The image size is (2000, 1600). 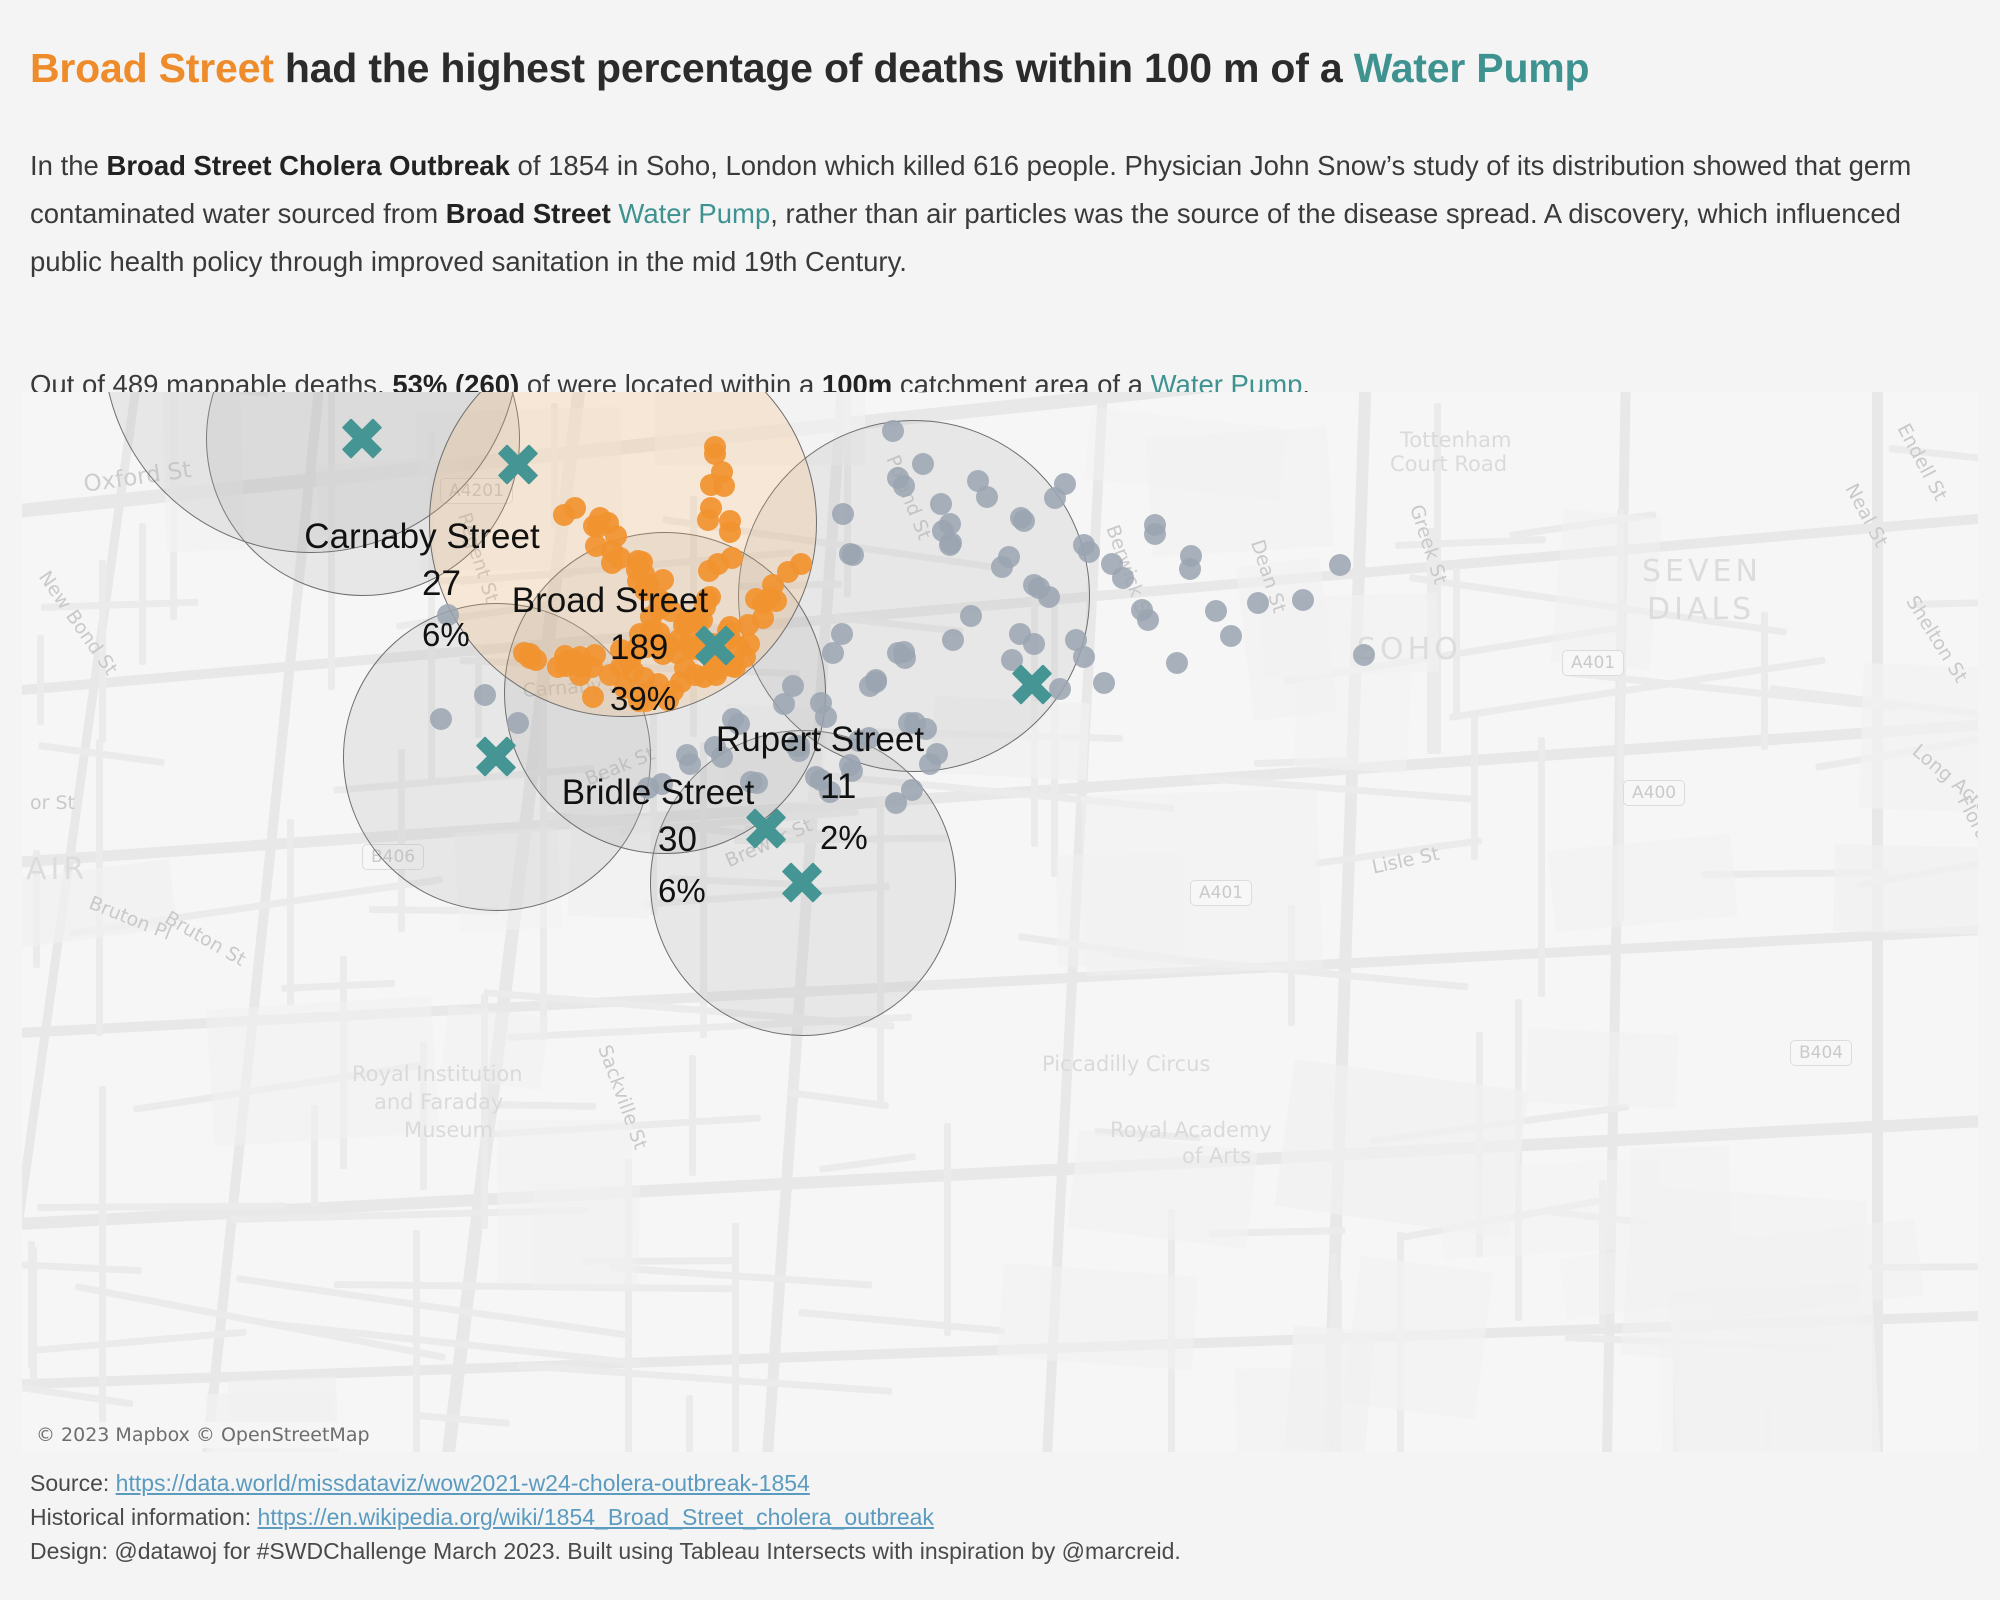 I want to click on cluster-name-broad-street: Broad Street, so click(x=610, y=600).